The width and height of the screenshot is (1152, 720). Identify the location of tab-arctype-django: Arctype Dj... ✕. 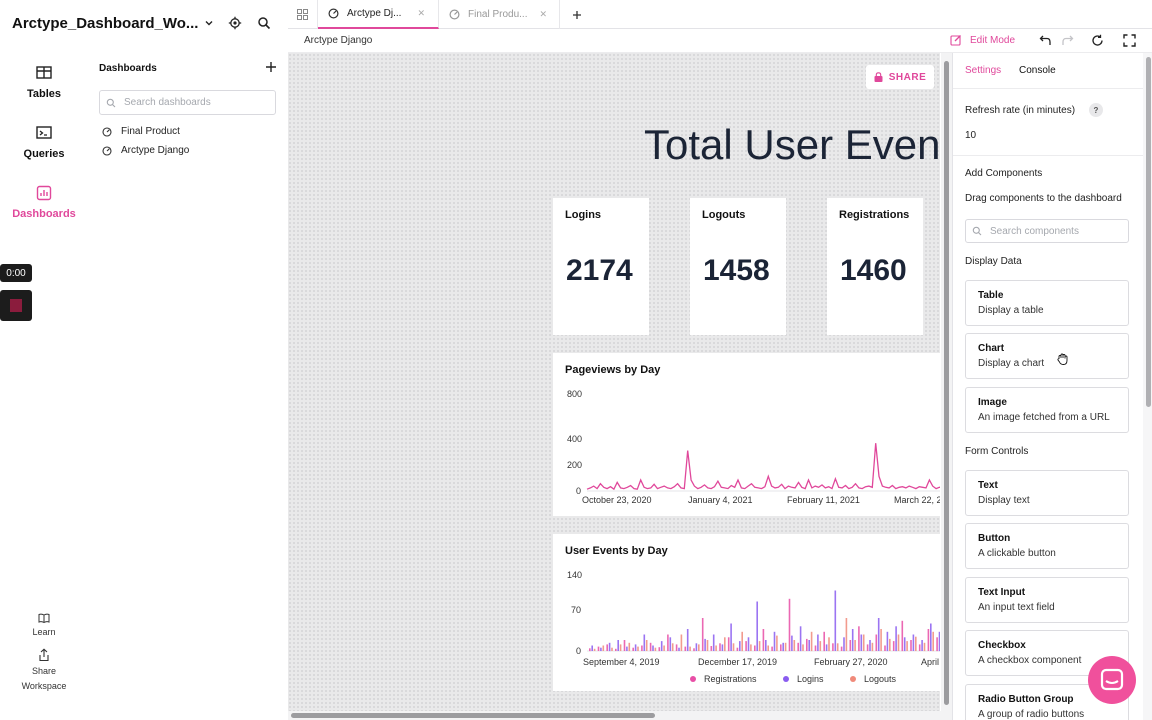
(378, 14).